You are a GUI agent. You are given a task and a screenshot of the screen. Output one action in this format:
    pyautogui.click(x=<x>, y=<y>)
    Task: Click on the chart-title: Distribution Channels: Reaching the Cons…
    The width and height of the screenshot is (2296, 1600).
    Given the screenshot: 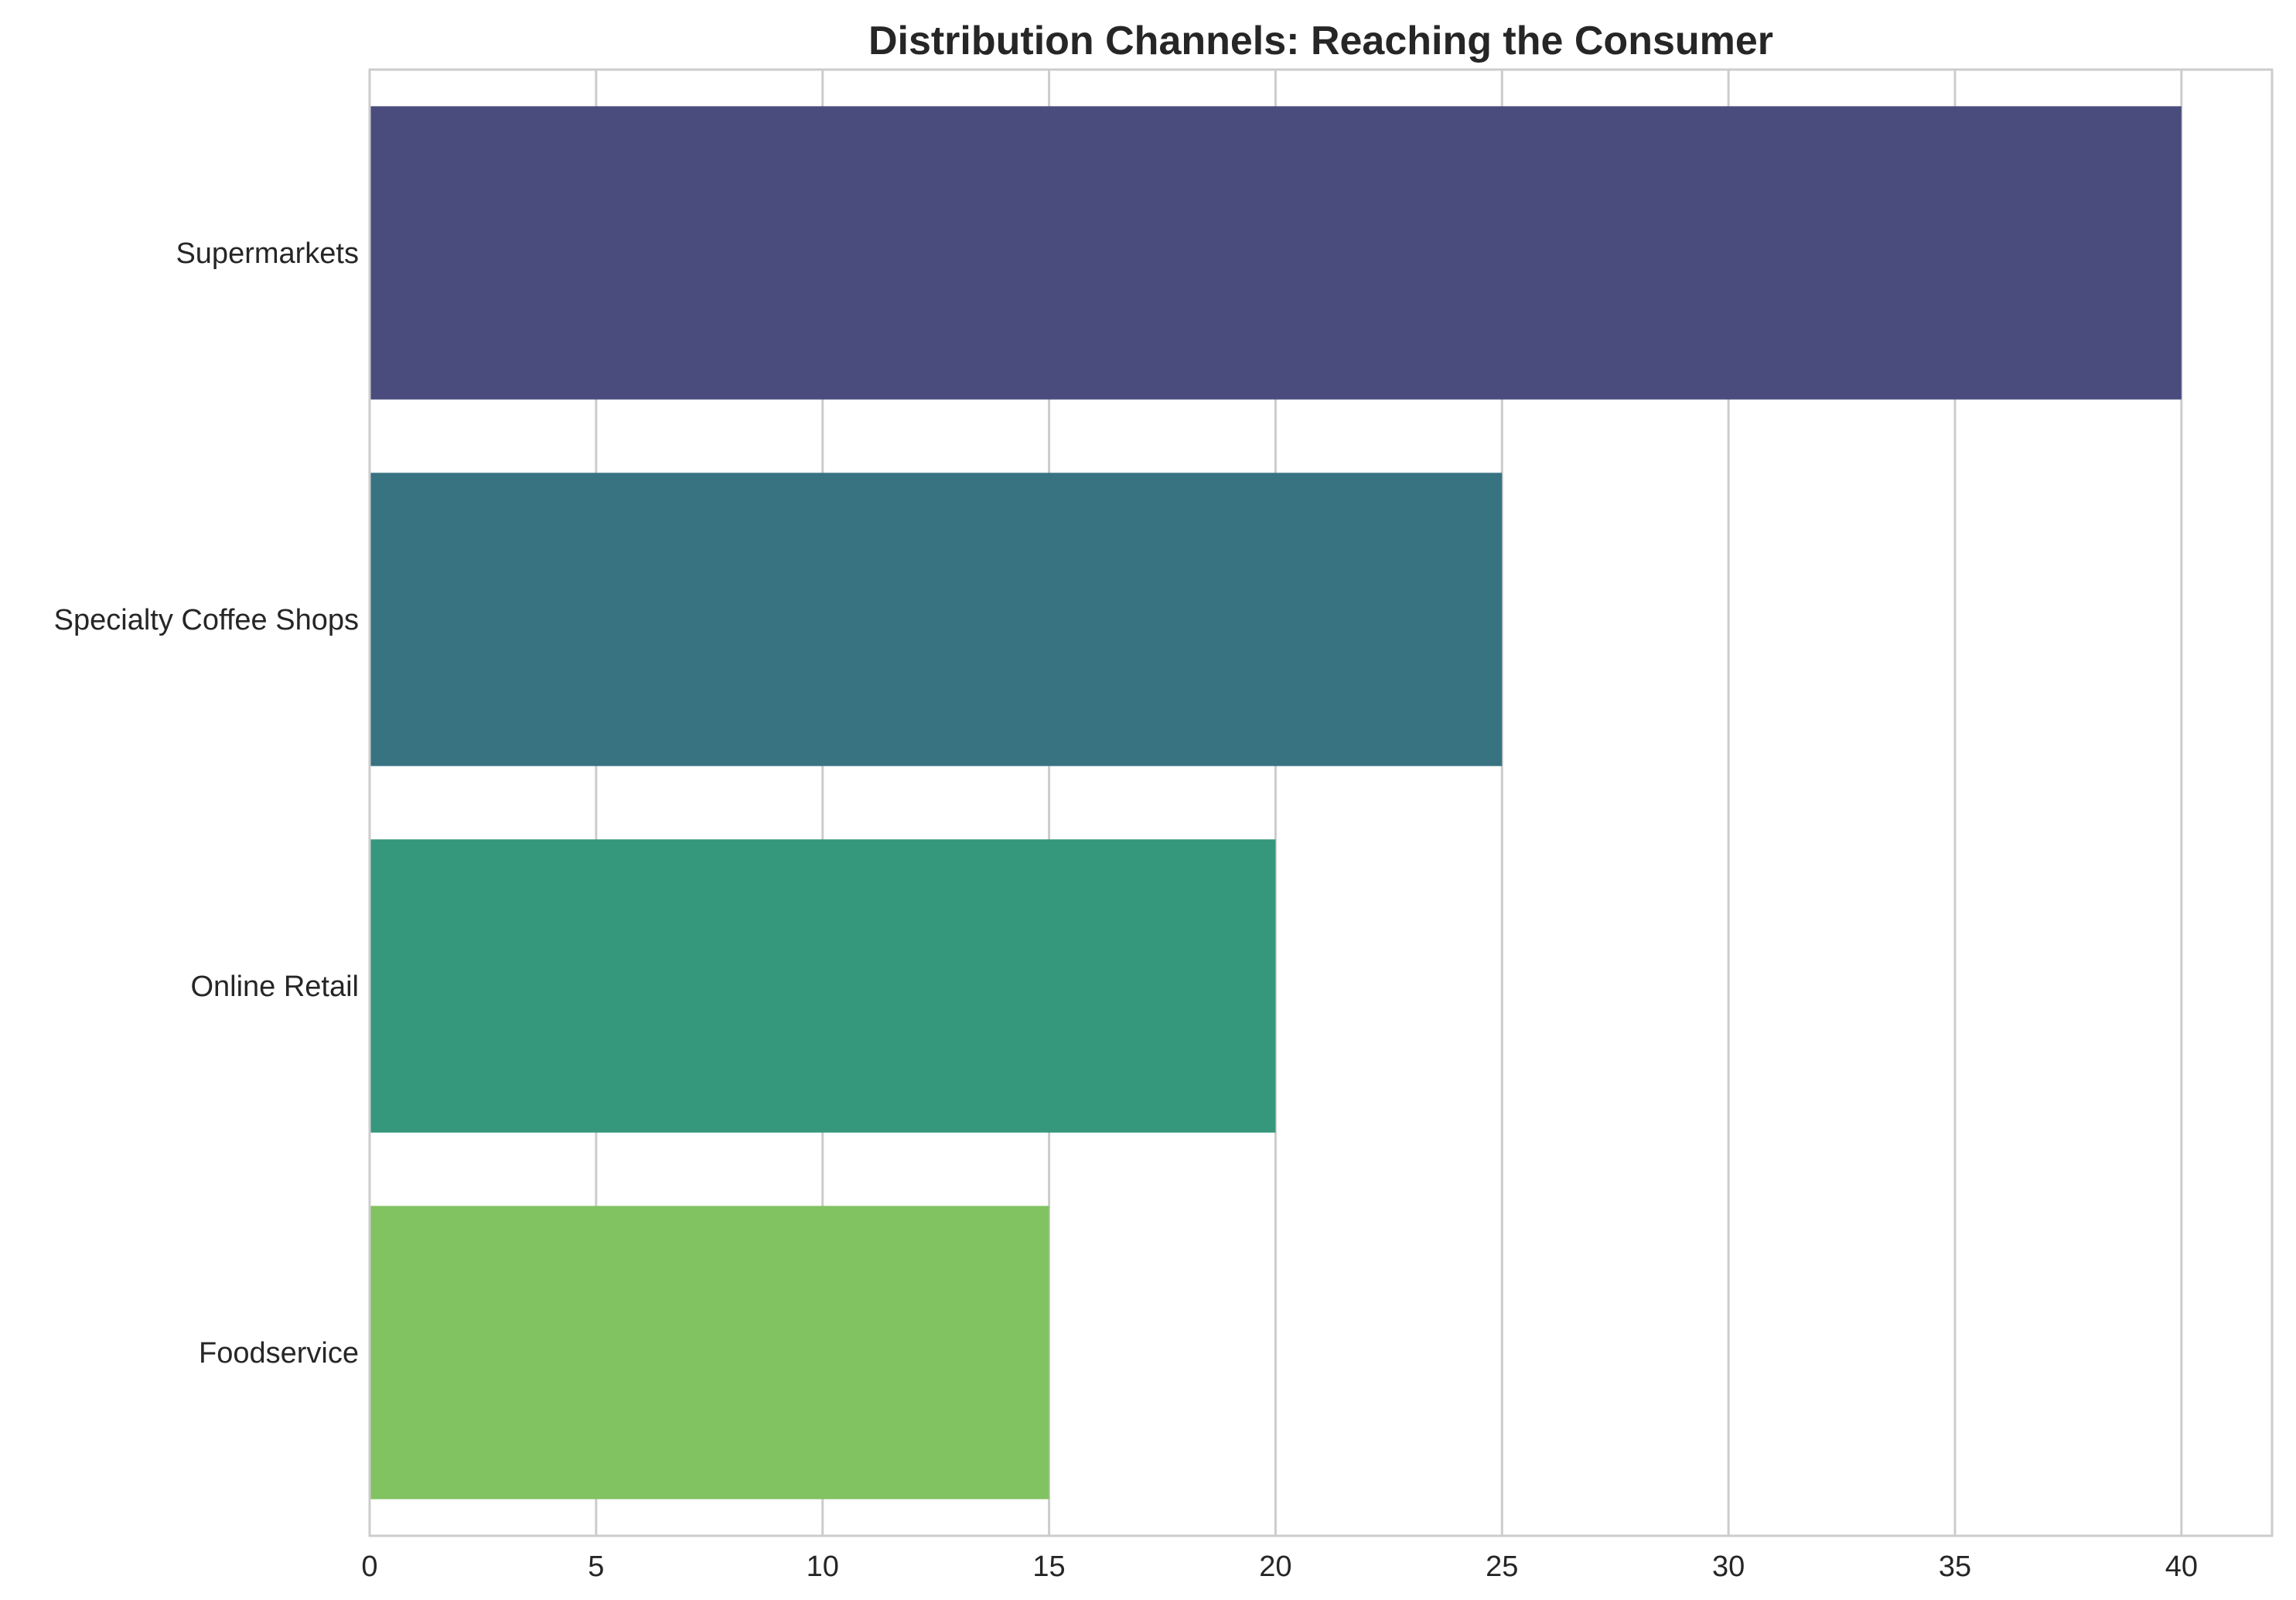 What is the action you would take?
    pyautogui.click(x=1320, y=41)
    